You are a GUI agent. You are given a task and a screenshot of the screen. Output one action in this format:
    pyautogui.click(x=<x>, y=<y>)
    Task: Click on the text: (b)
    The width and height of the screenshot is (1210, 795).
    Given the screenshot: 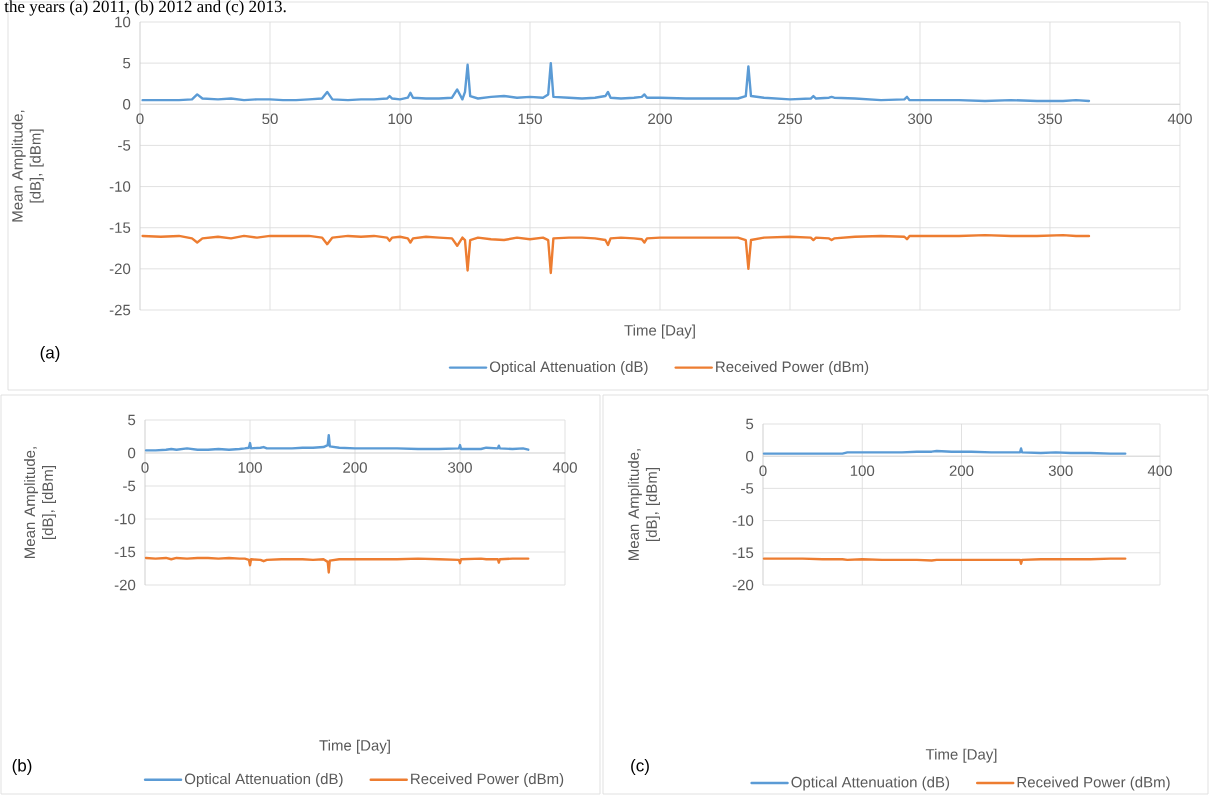 What is the action you would take?
    pyautogui.click(x=22, y=767)
    